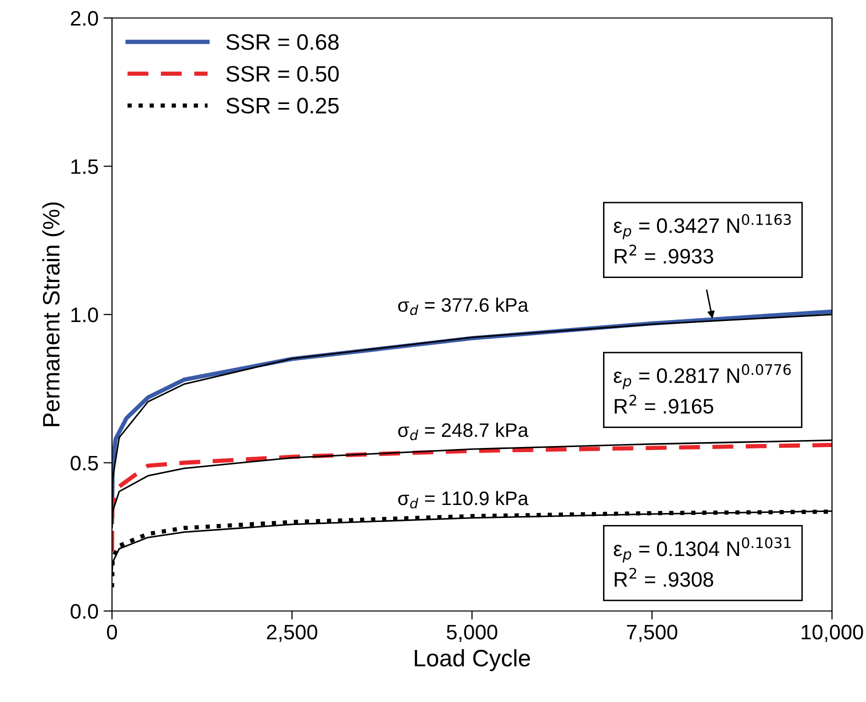 Image resolution: width=866 pixels, height=702 pixels. Describe the element at coordinates (702, 562) in the screenshot. I see `text: ε$_{p}$ = 0.1304 N$^{0.1031}$ R$^{2}$ = .9308` at that location.